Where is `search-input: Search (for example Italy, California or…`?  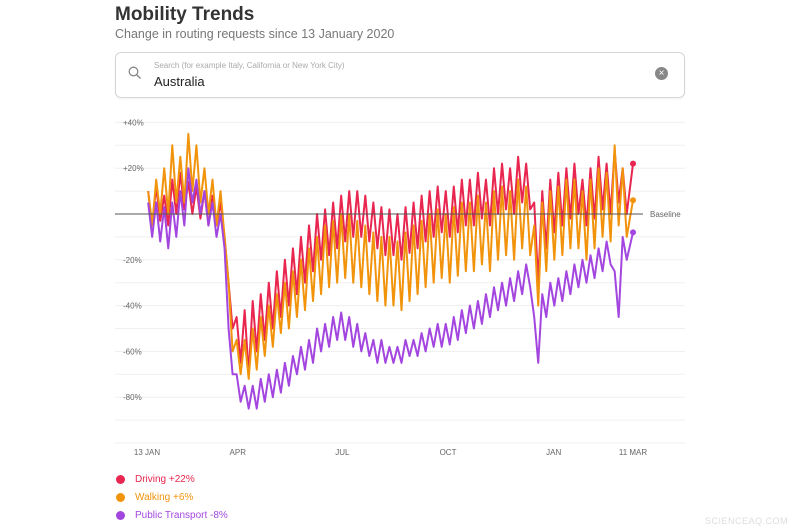
search-input: Search (for example Italy, California or… is located at coordinates (400, 75).